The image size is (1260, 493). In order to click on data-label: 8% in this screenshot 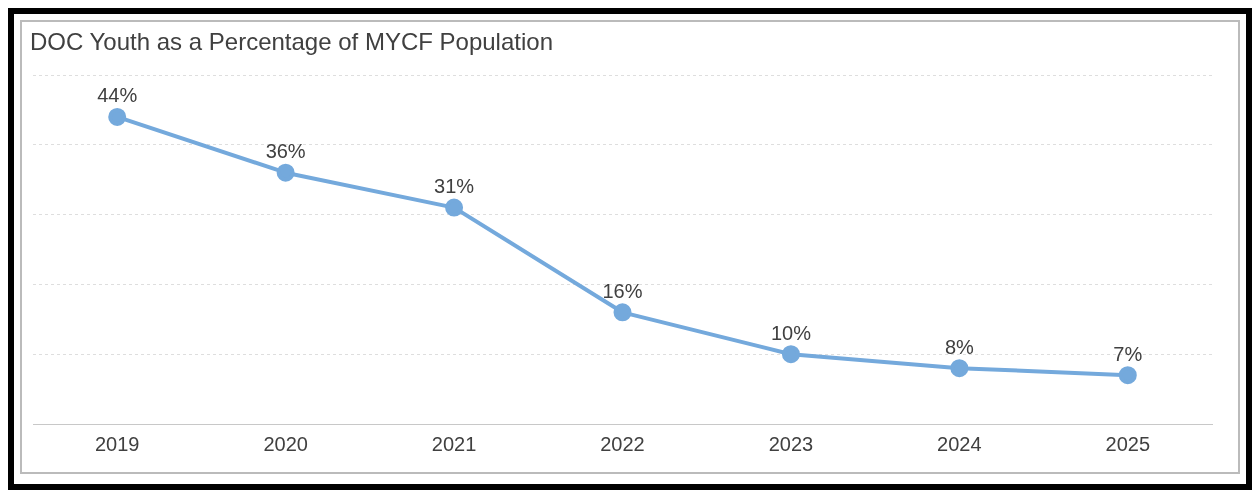, I will do `click(959, 346)`.